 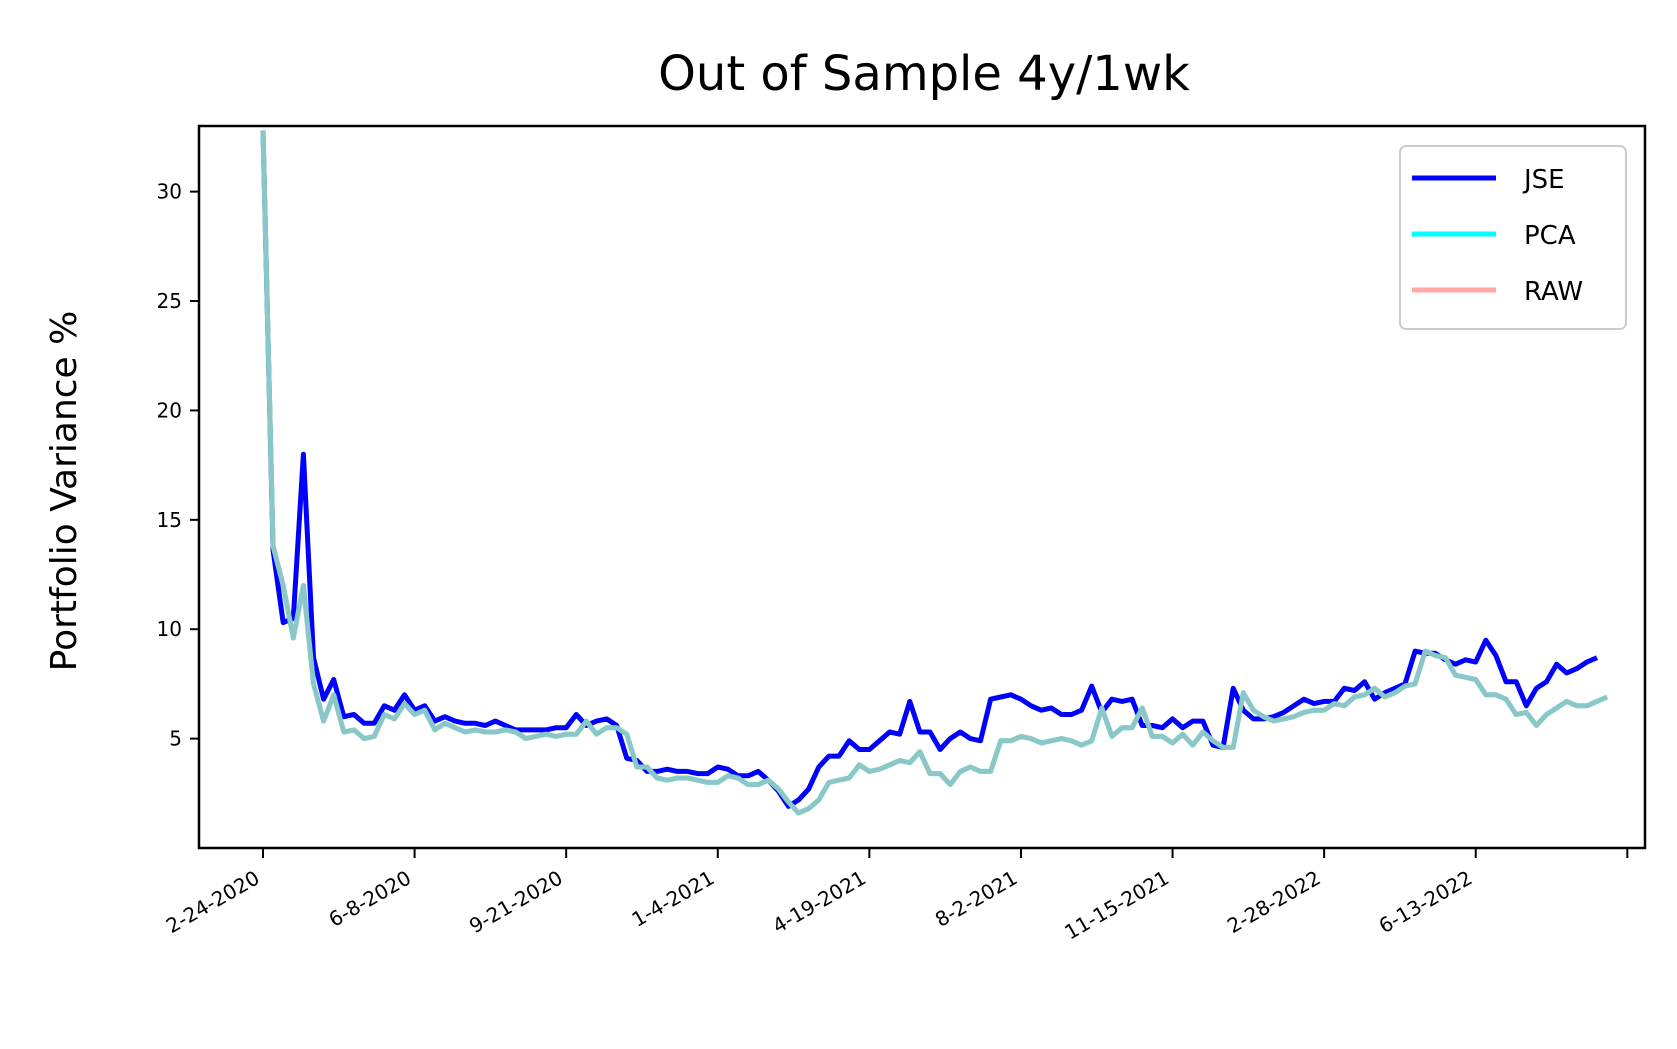 What do you see at coordinates (1553, 292) in the screenshot?
I see `legend-label-raw: RAW` at bounding box center [1553, 292].